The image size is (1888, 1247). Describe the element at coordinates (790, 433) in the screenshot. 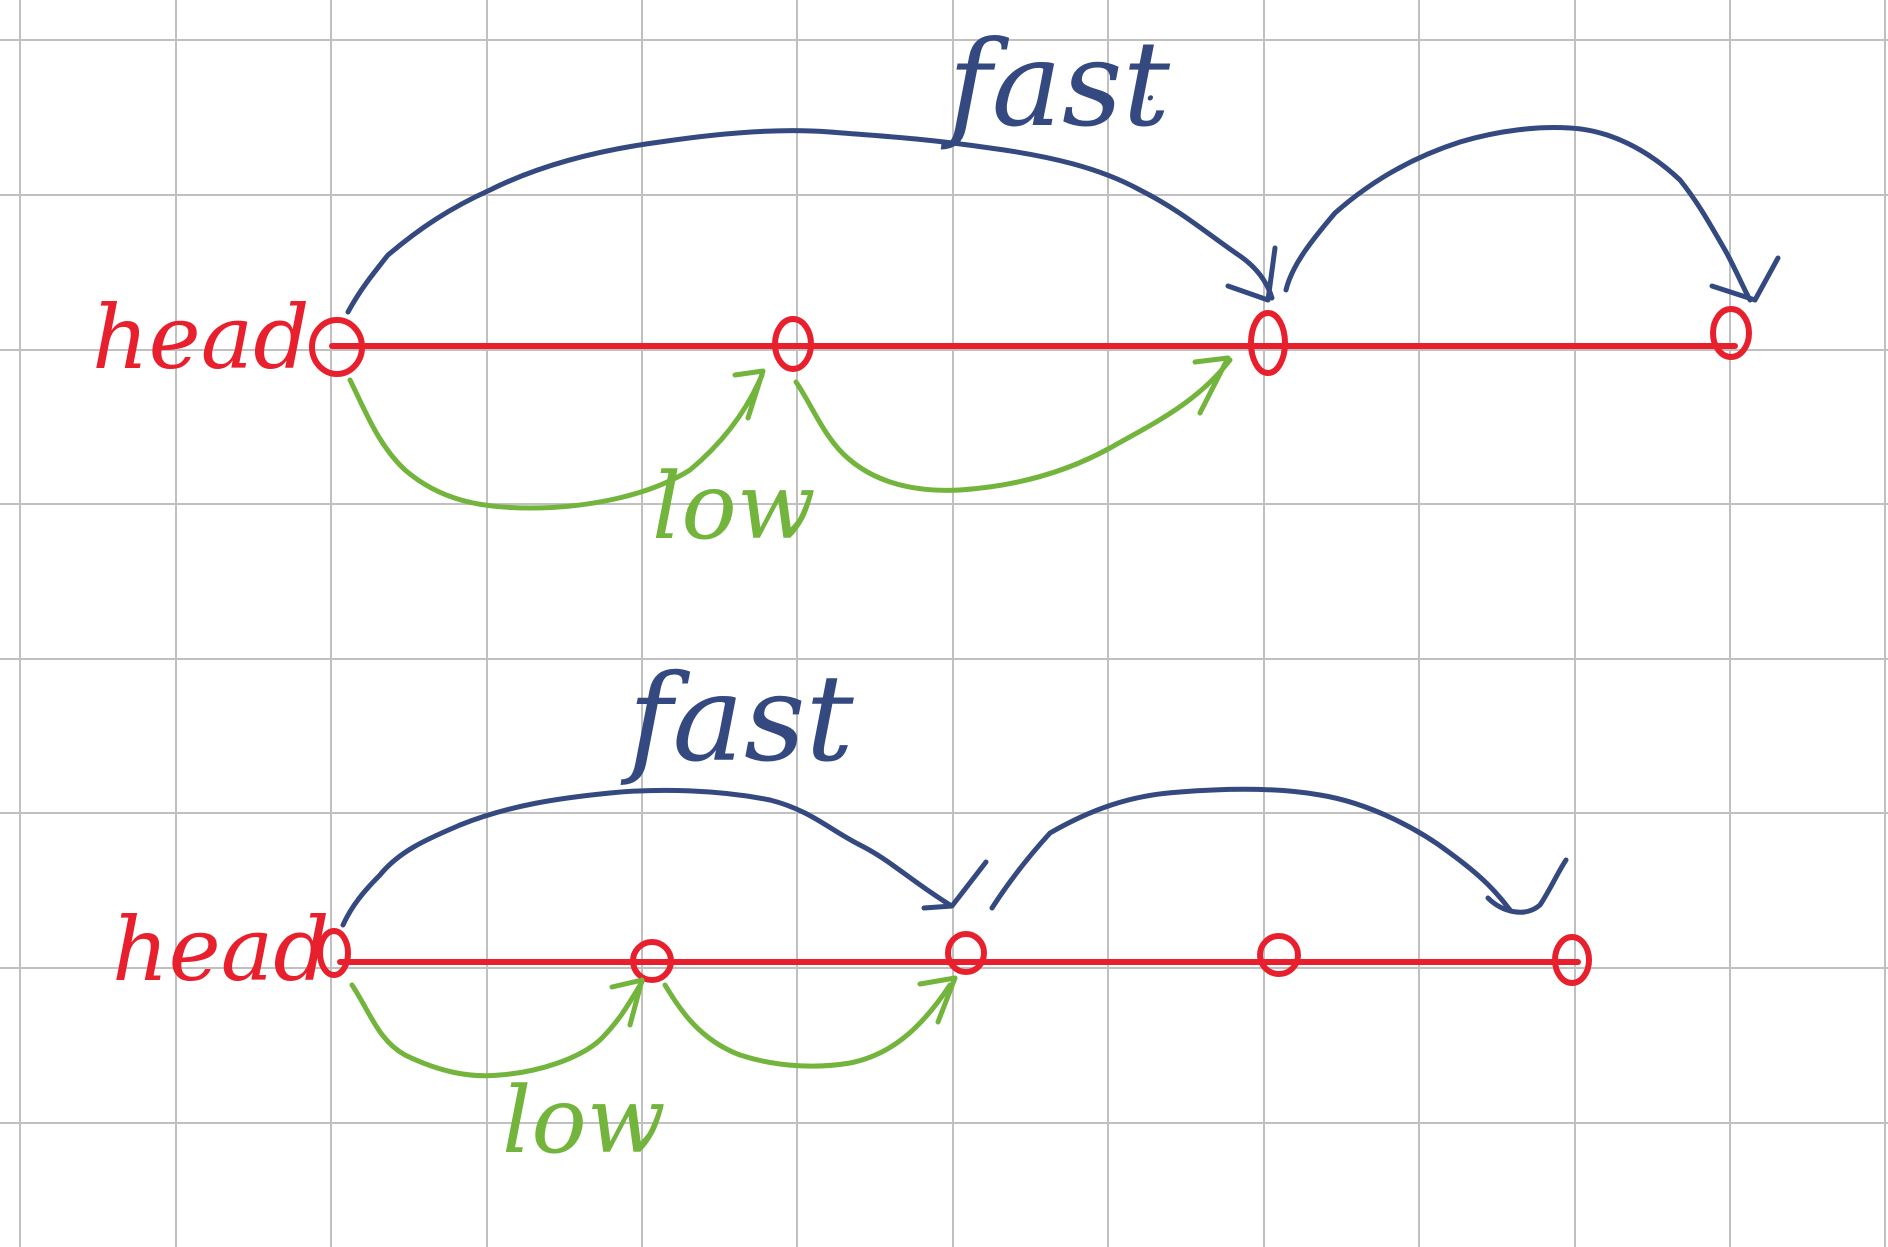

I see `slow-pointer-arrows-top` at that location.